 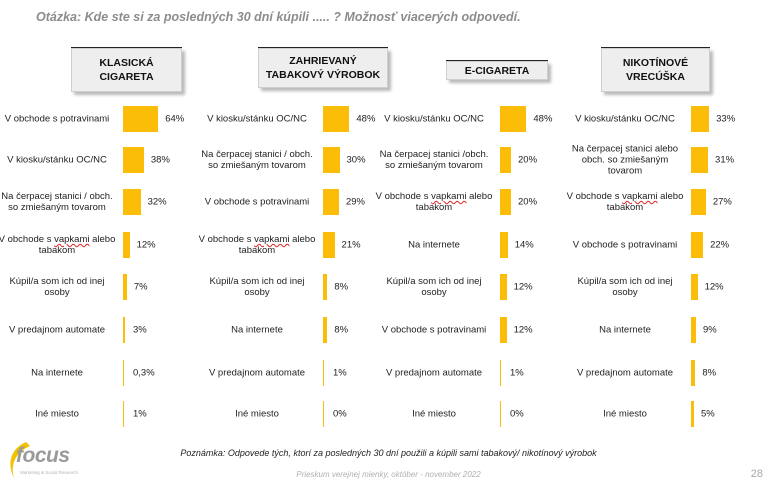 What do you see at coordinates (756, 474) in the screenshot?
I see `page-number: 28` at bounding box center [756, 474].